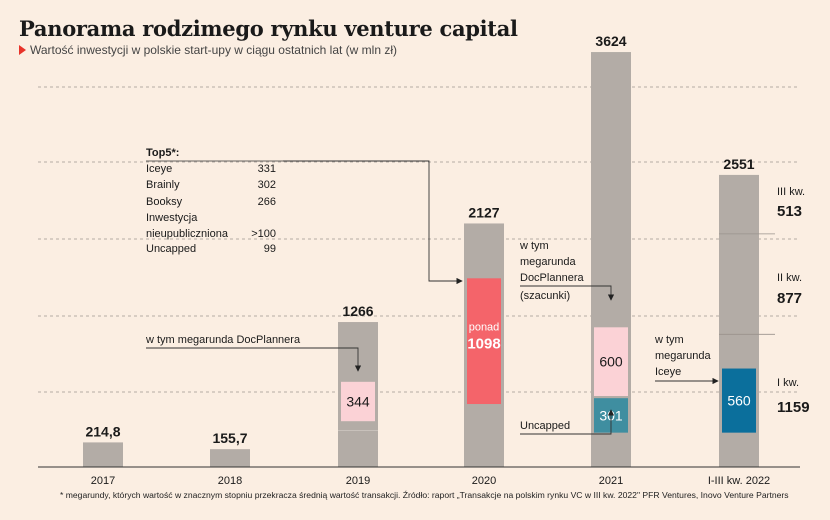  I want to click on annotation-docplanner-2019: w tym megarunda DocPlannera, so click(223, 340).